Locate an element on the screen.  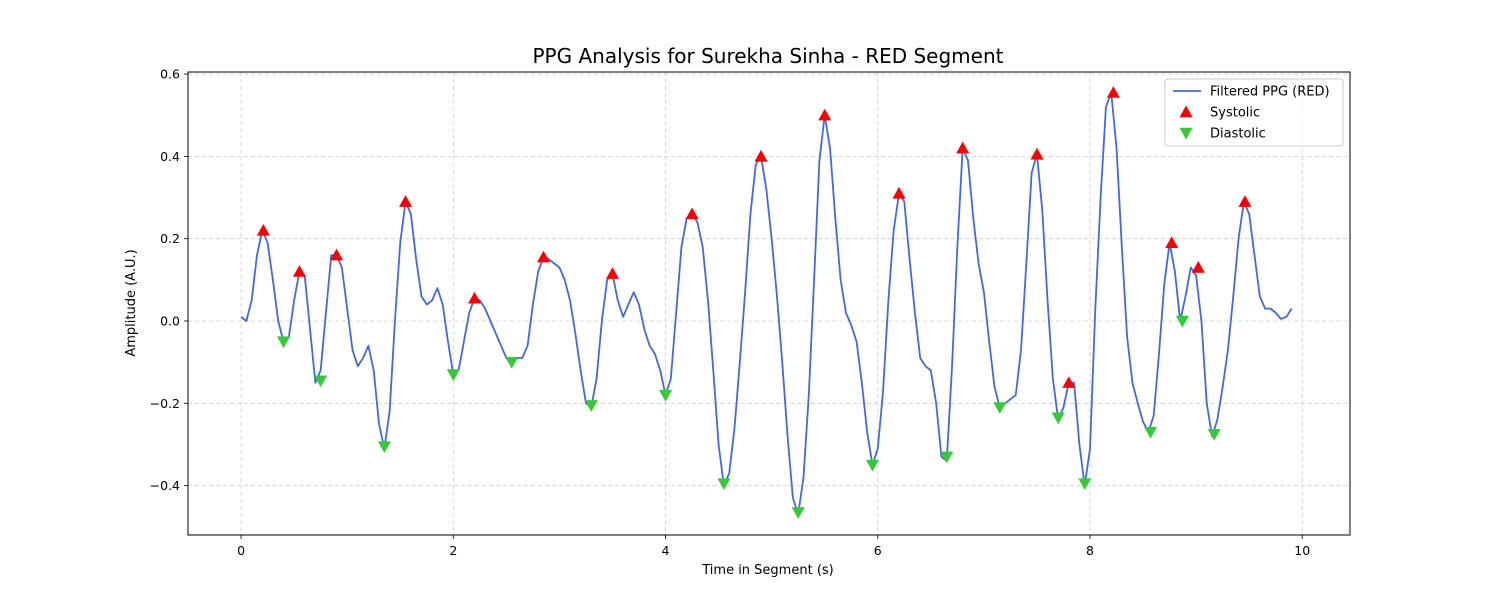
legend: Filtered PPG (RED) Systolic Diastolic is located at coordinates (1254, 112).